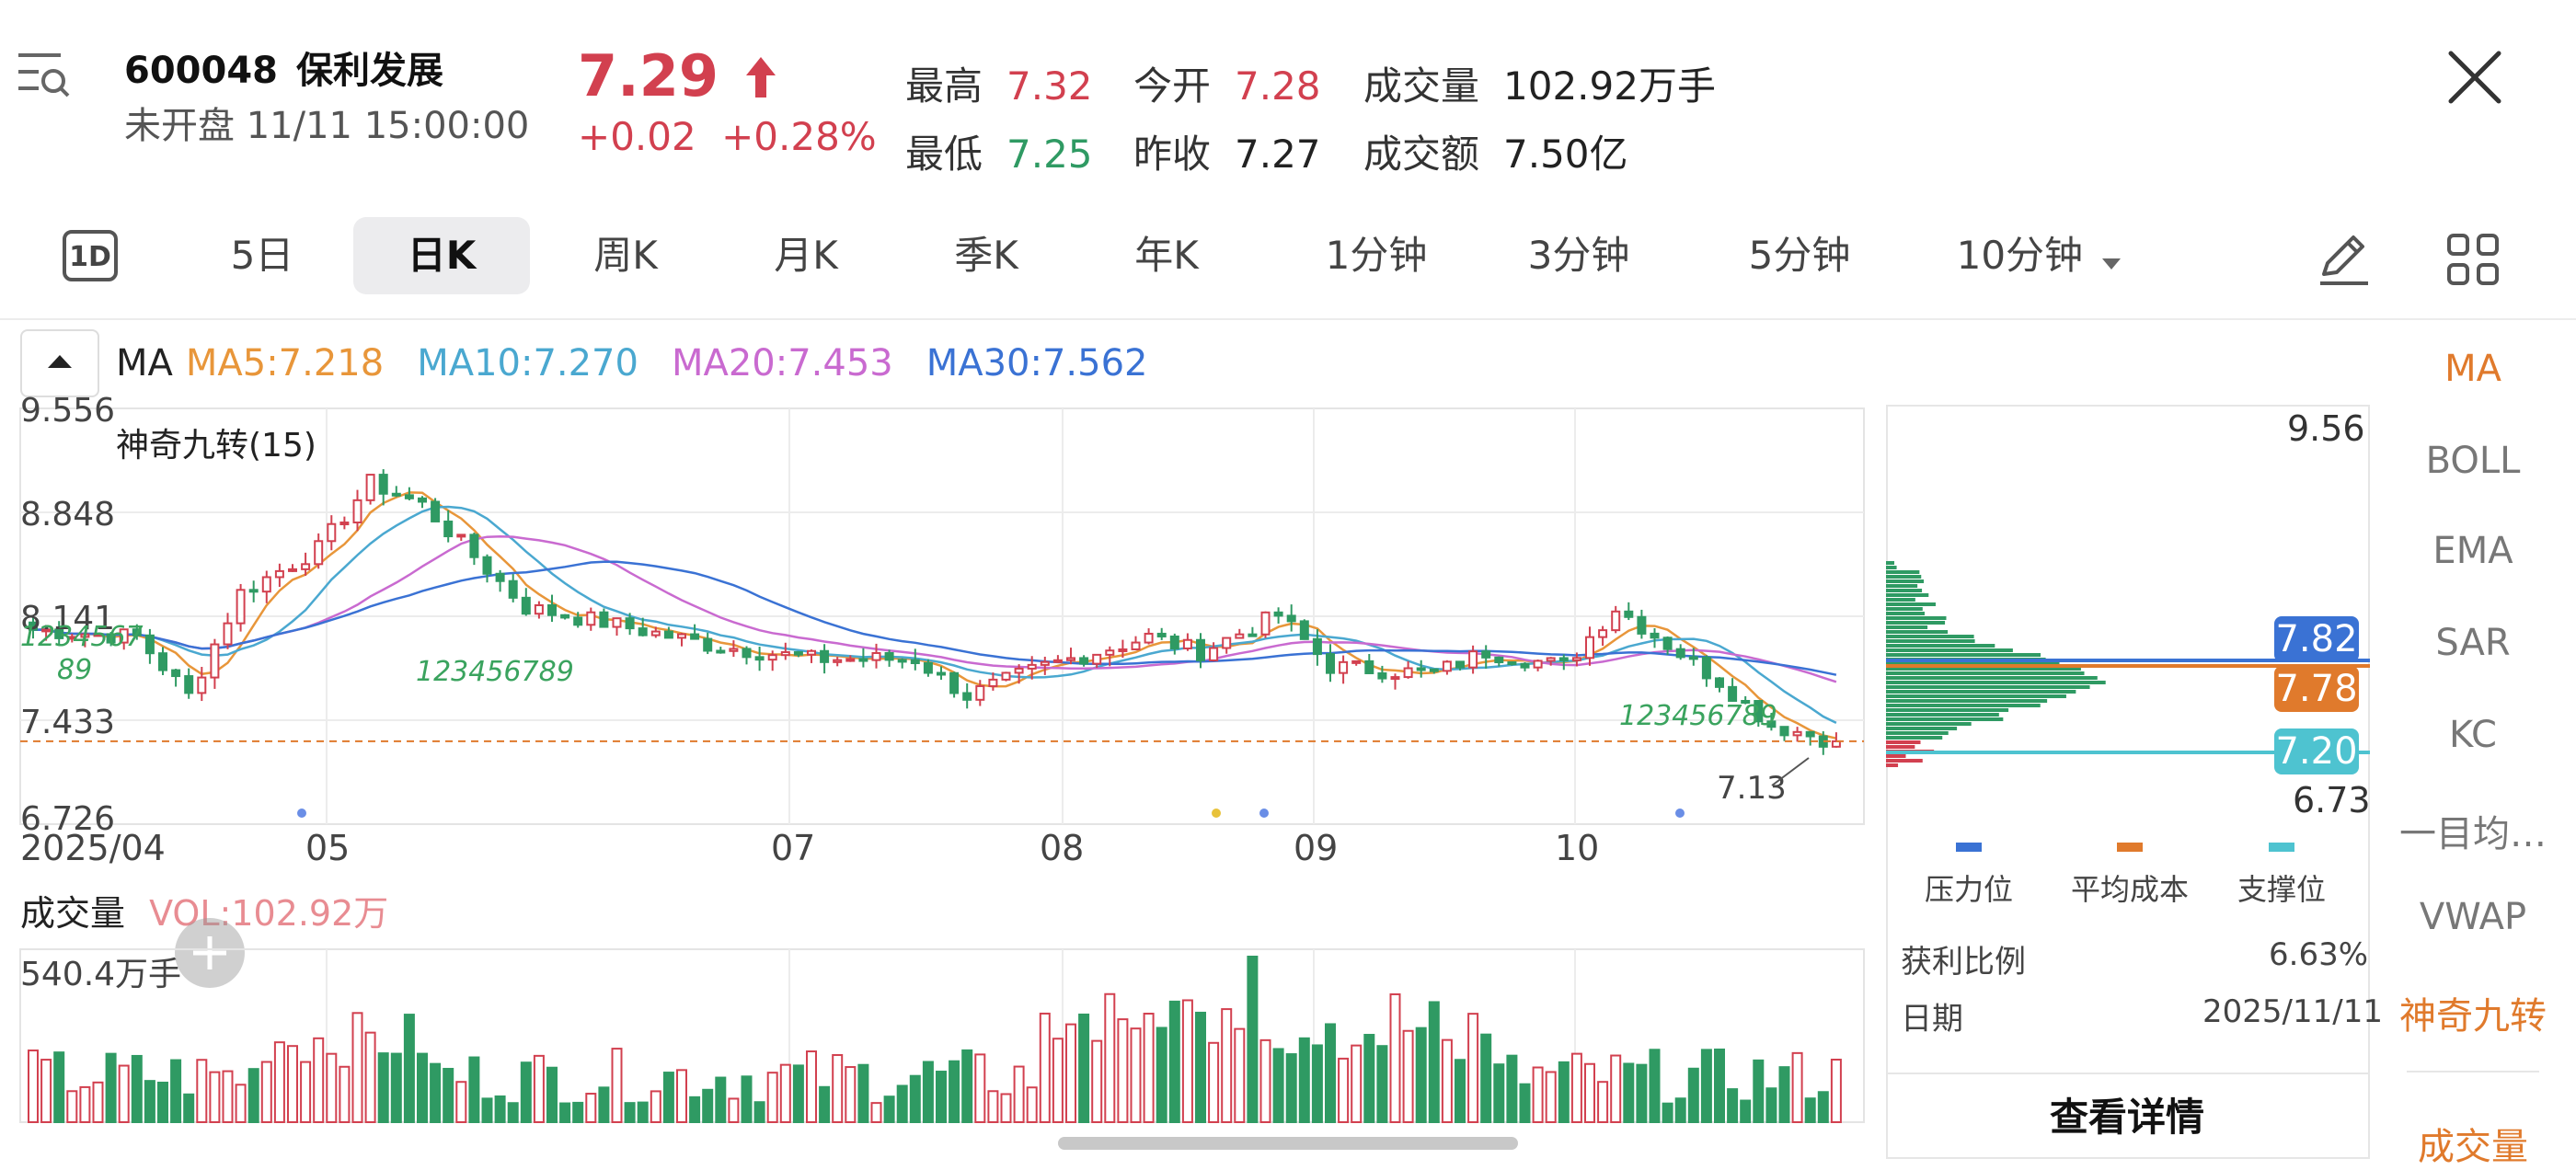 This screenshot has height=1170, width=2576. What do you see at coordinates (1969, 874) in the screenshot?
I see `legend-pressure: 压力位` at bounding box center [1969, 874].